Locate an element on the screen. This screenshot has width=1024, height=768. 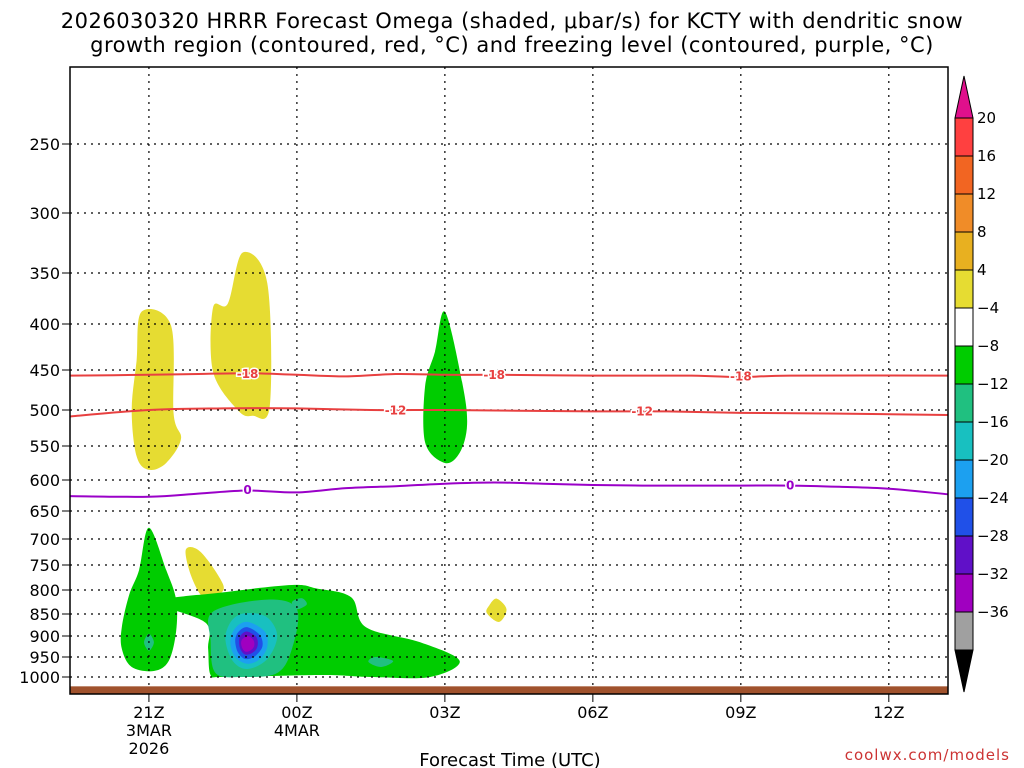
freezing-level-line is located at coordinates (509, 489).